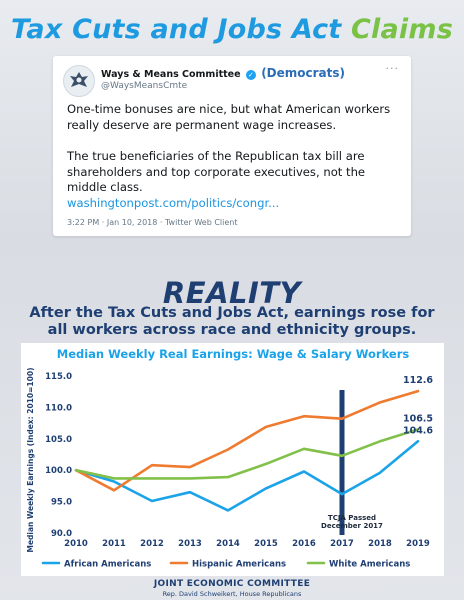  What do you see at coordinates (247, 454) in the screenshot?
I see `series-line-white-americans` at bounding box center [247, 454].